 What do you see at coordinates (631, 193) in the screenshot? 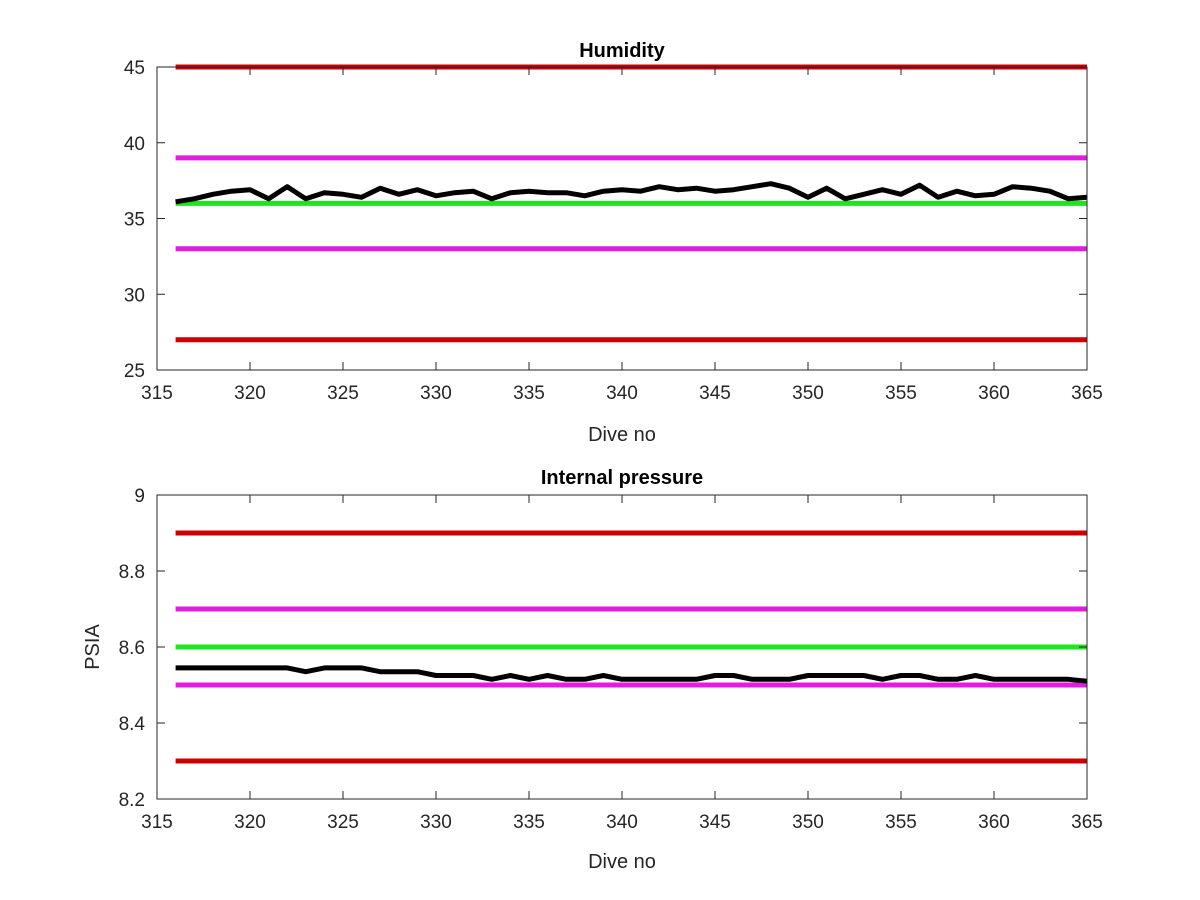
I see `humidity-series-line` at bounding box center [631, 193].